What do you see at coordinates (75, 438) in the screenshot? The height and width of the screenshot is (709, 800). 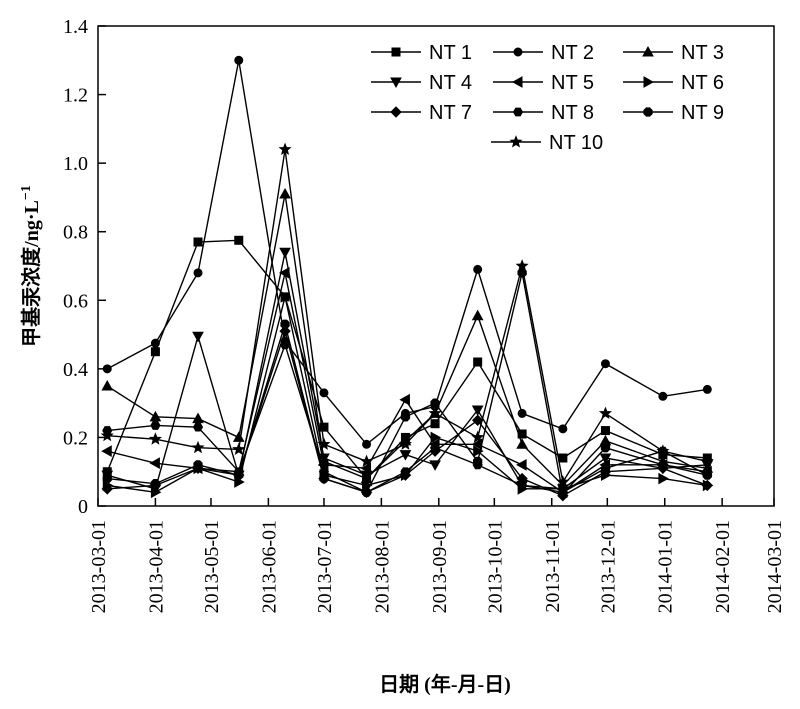 I see `y-tick-label: 0.2` at bounding box center [75, 438].